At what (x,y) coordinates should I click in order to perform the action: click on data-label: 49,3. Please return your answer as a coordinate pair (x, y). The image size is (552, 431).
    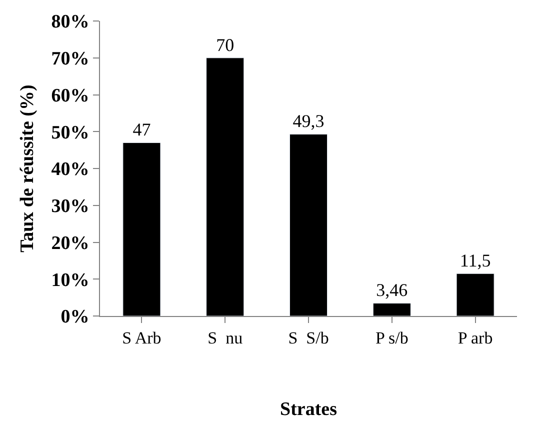
    Looking at the image, I should click on (308, 121).